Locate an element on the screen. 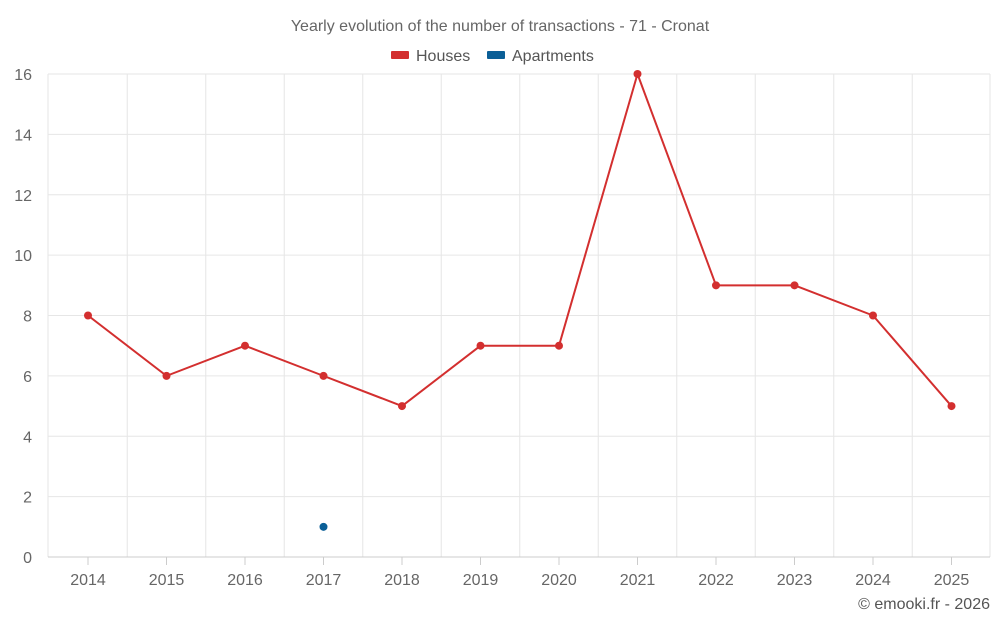 Image resolution: width=1000 pixels, height=625 pixels. x-tick-label: 2015 is located at coordinates (167, 580).